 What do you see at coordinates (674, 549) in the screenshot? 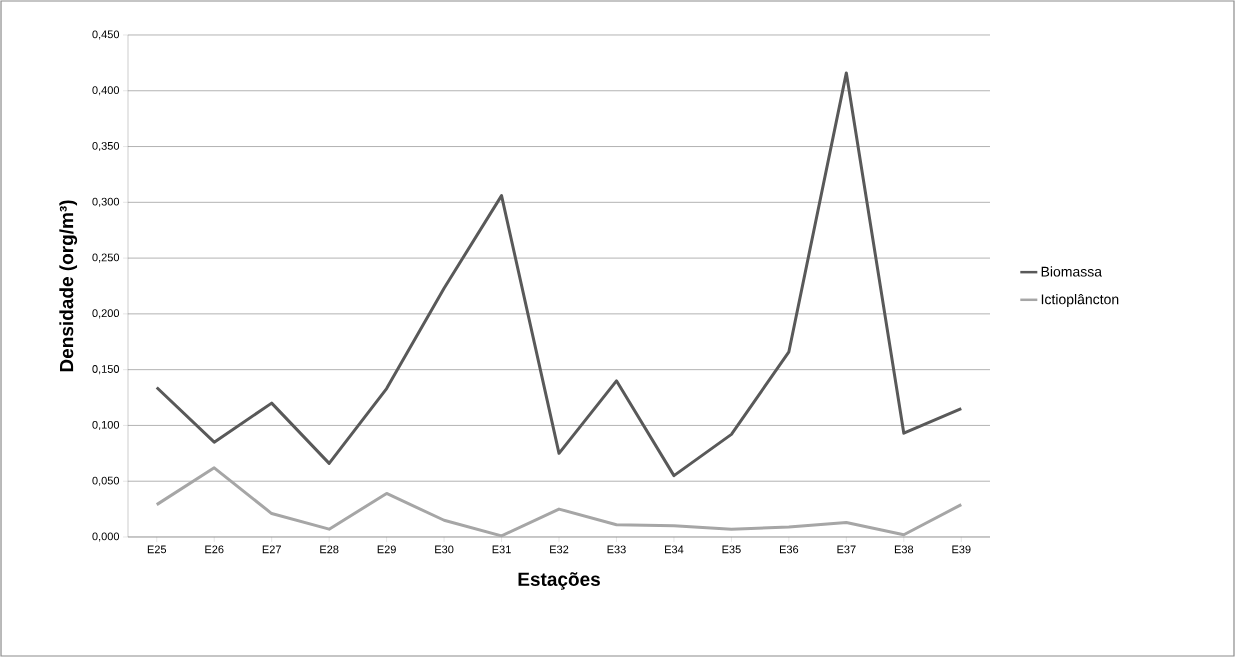
I see `x-tick-label: E34` at bounding box center [674, 549].